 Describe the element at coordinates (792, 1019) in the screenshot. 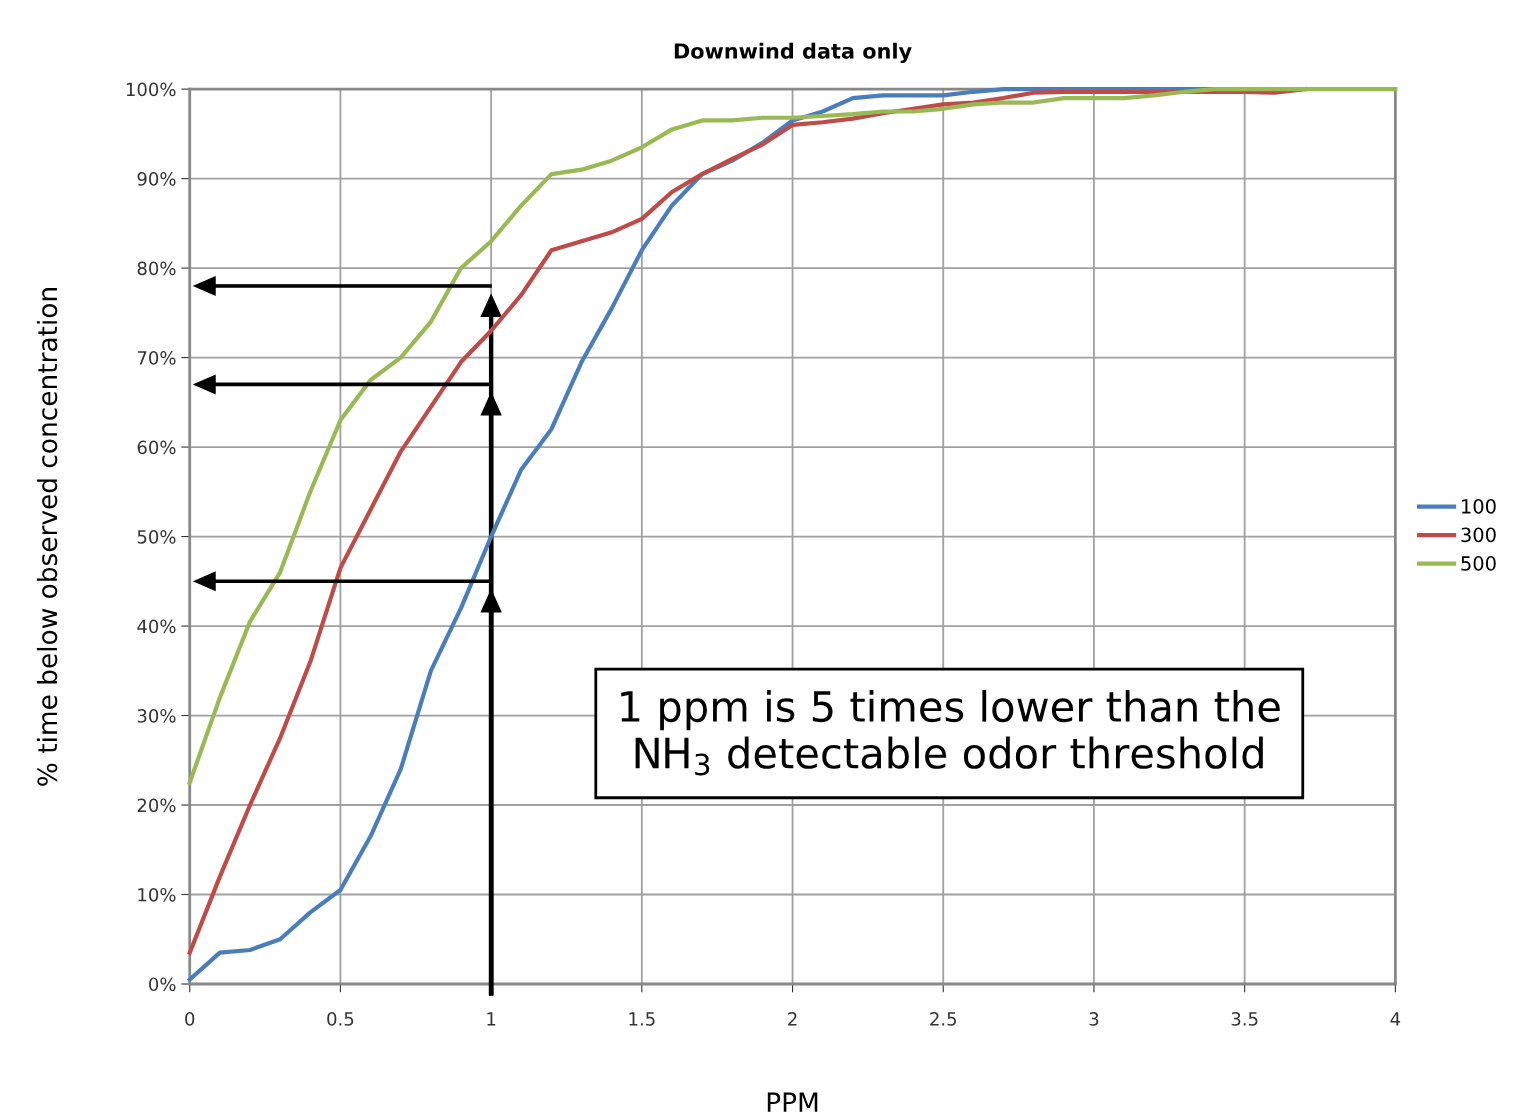

I see `x-tick-label: 2` at that location.